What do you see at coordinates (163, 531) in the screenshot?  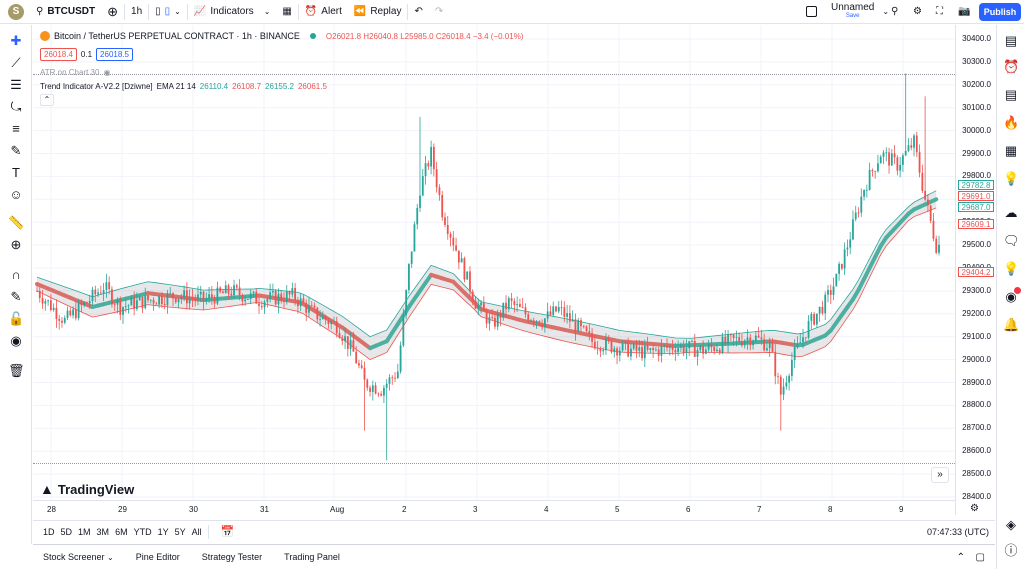 I see `range-button: 1Y` at bounding box center [163, 531].